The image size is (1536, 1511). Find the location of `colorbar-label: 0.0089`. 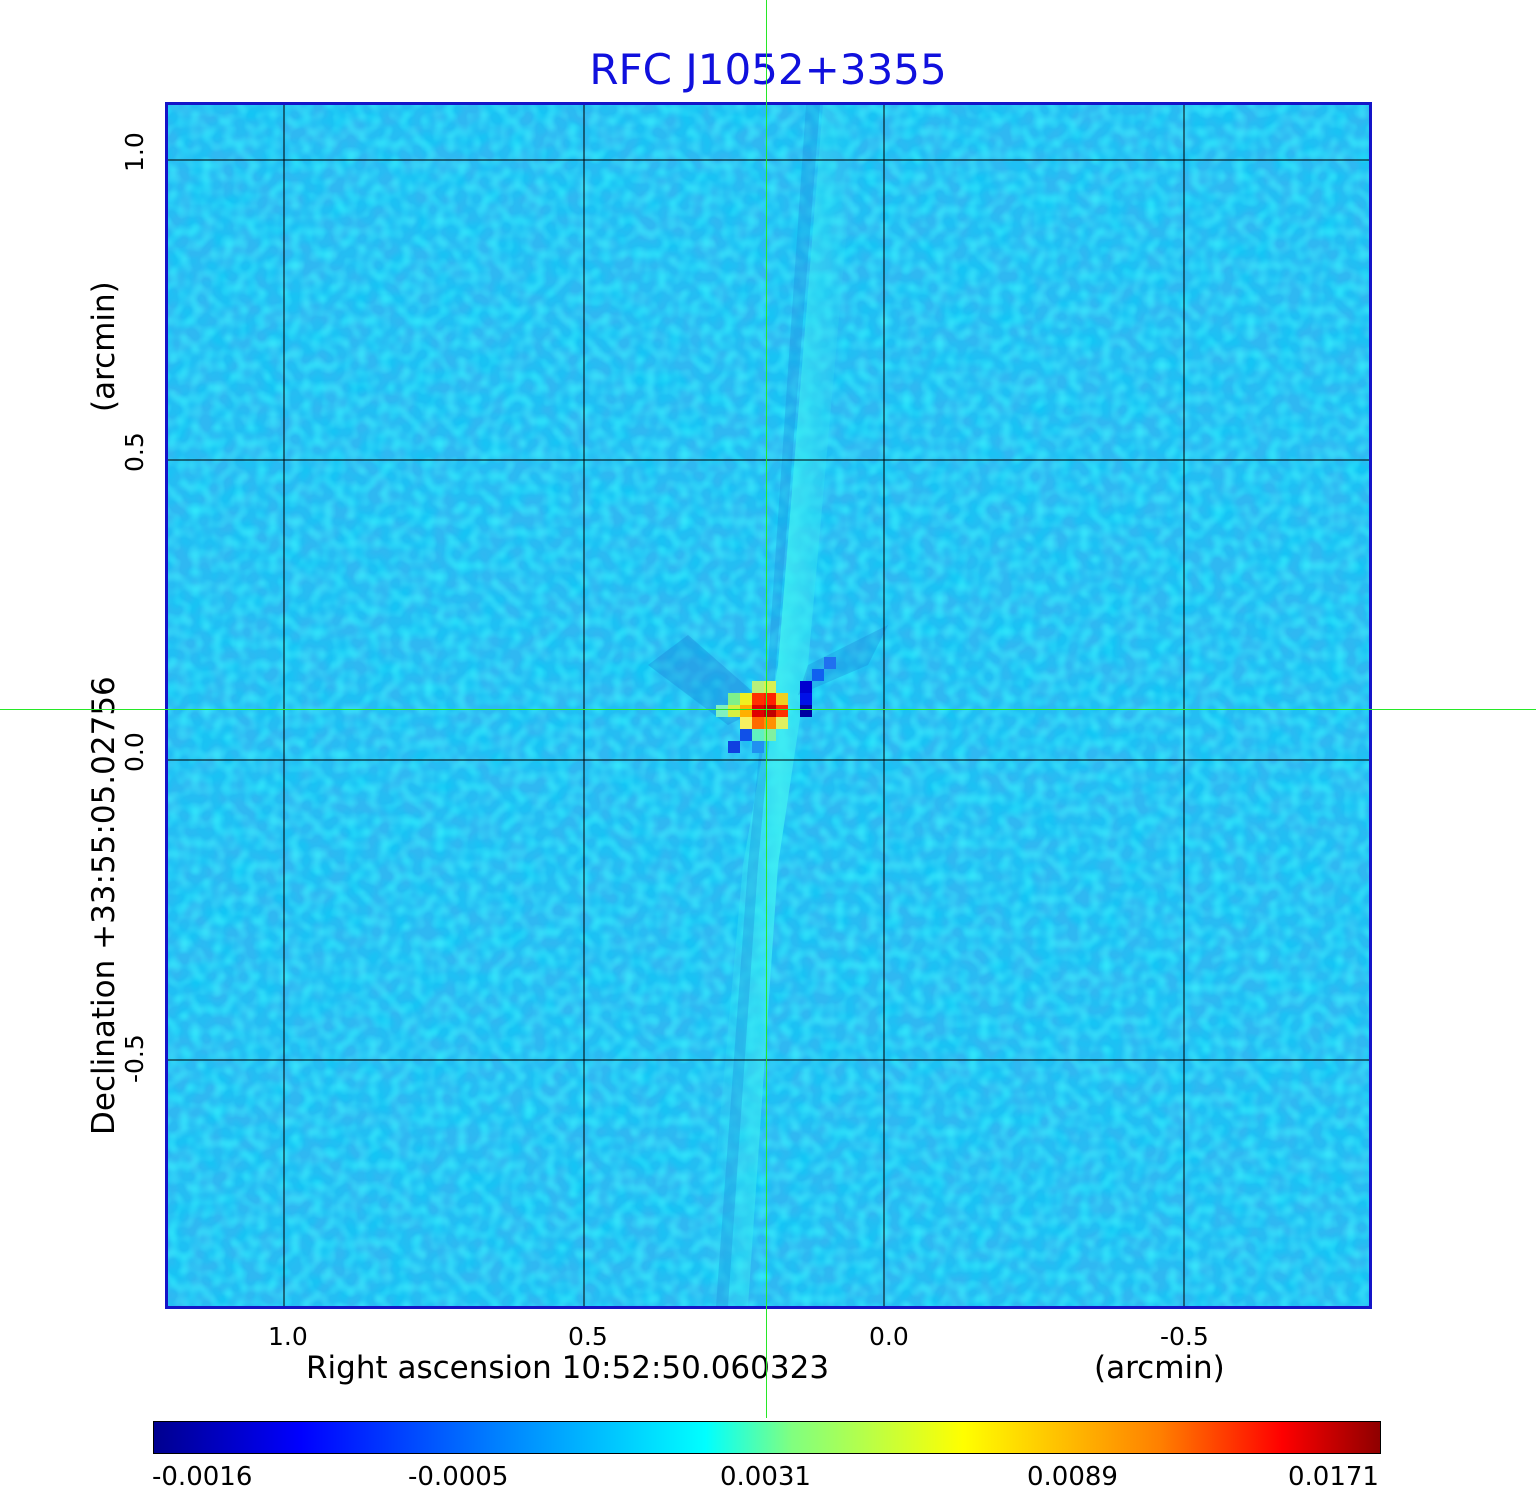

colorbar-label: 0.0089 is located at coordinates (1072, 1477).